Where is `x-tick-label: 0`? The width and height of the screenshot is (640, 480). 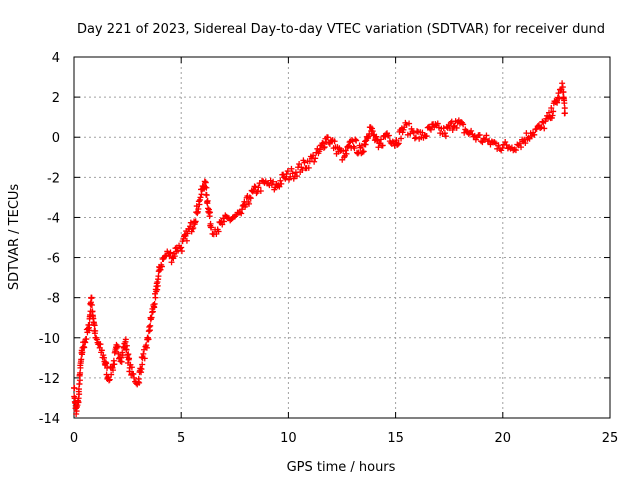
x-tick-label: 0 is located at coordinates (74, 438).